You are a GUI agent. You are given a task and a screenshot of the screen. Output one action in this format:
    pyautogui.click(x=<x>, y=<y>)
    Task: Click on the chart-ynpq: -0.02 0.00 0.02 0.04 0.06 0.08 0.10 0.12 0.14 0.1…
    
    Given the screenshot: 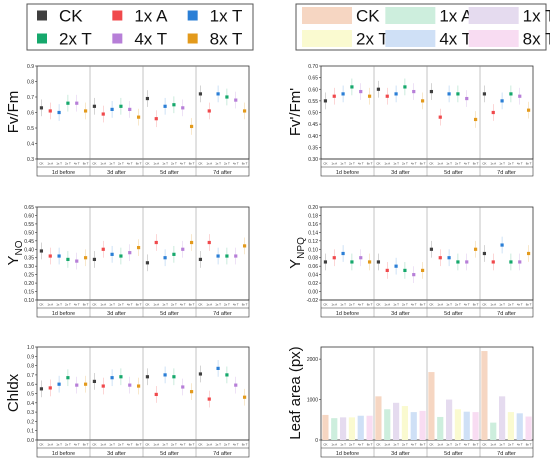 What is the action you would take?
    pyautogui.click(x=410, y=261)
    